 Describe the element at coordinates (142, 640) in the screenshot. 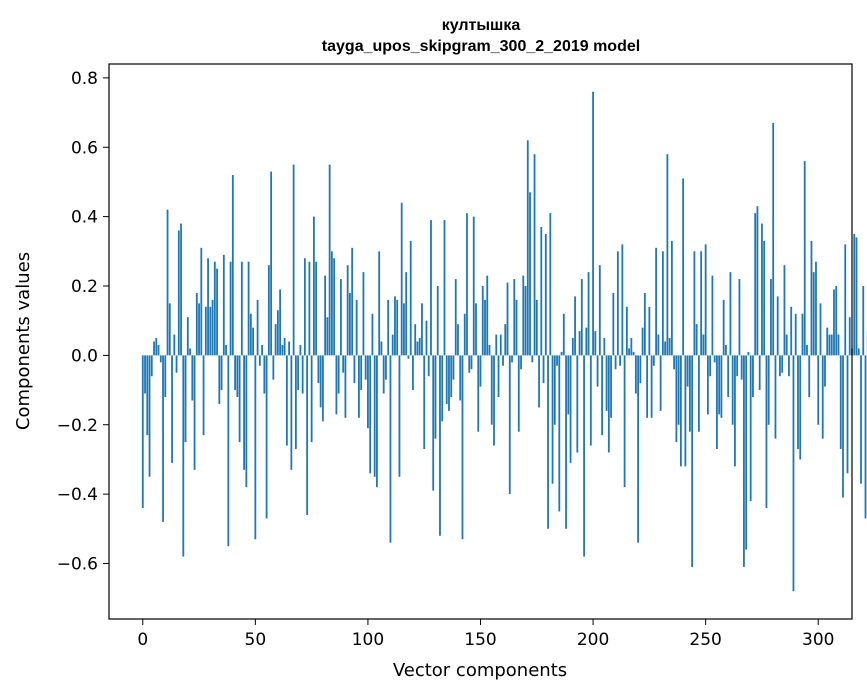

I see `x-tick-label: 0` at that location.